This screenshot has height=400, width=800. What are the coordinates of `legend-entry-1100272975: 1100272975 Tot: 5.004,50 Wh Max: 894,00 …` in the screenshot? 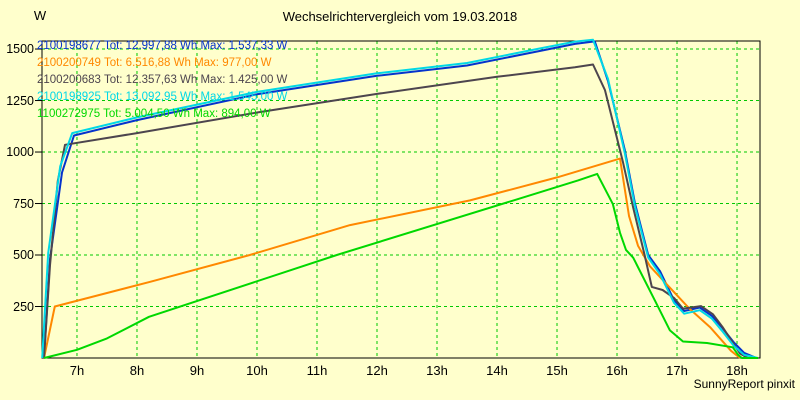 It's located at (154, 114).